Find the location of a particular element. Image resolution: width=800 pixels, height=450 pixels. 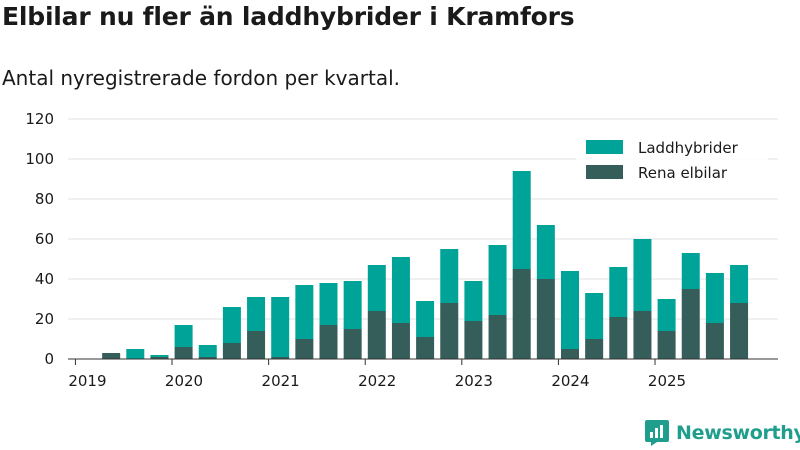

y-tick-label: 60 is located at coordinates (44, 239).